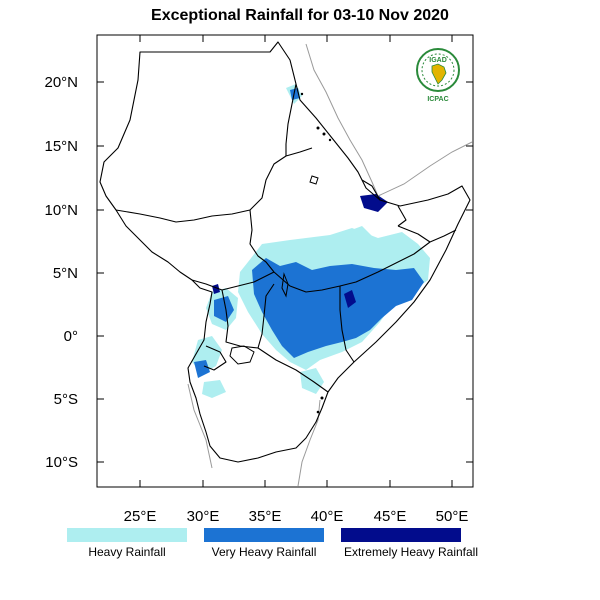  I want to click on lake-outline, so click(200, 426).